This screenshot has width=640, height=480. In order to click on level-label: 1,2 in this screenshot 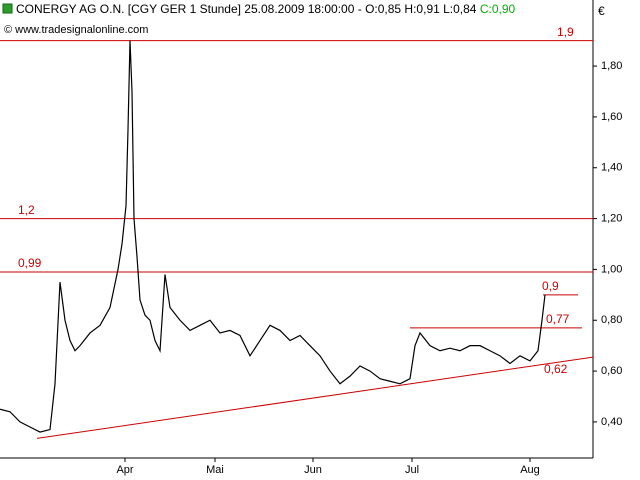, I will do `click(26, 210)`.